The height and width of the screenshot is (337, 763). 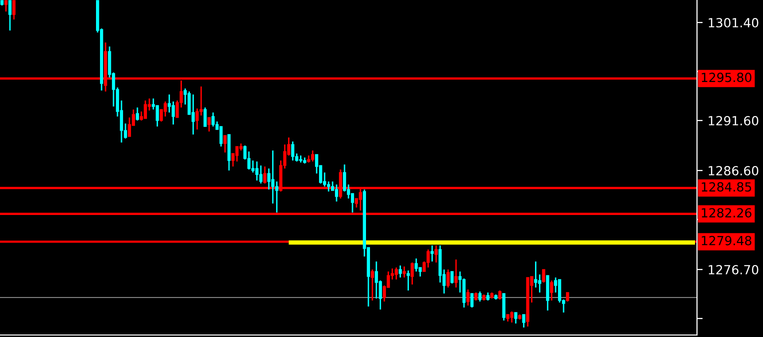 I want to click on y-tick-label: 1301.40, so click(x=733, y=23).